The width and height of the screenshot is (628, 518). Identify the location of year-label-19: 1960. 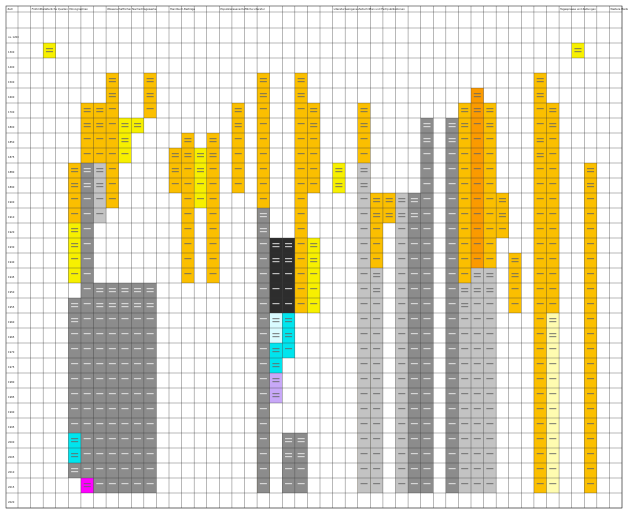
(11, 322).